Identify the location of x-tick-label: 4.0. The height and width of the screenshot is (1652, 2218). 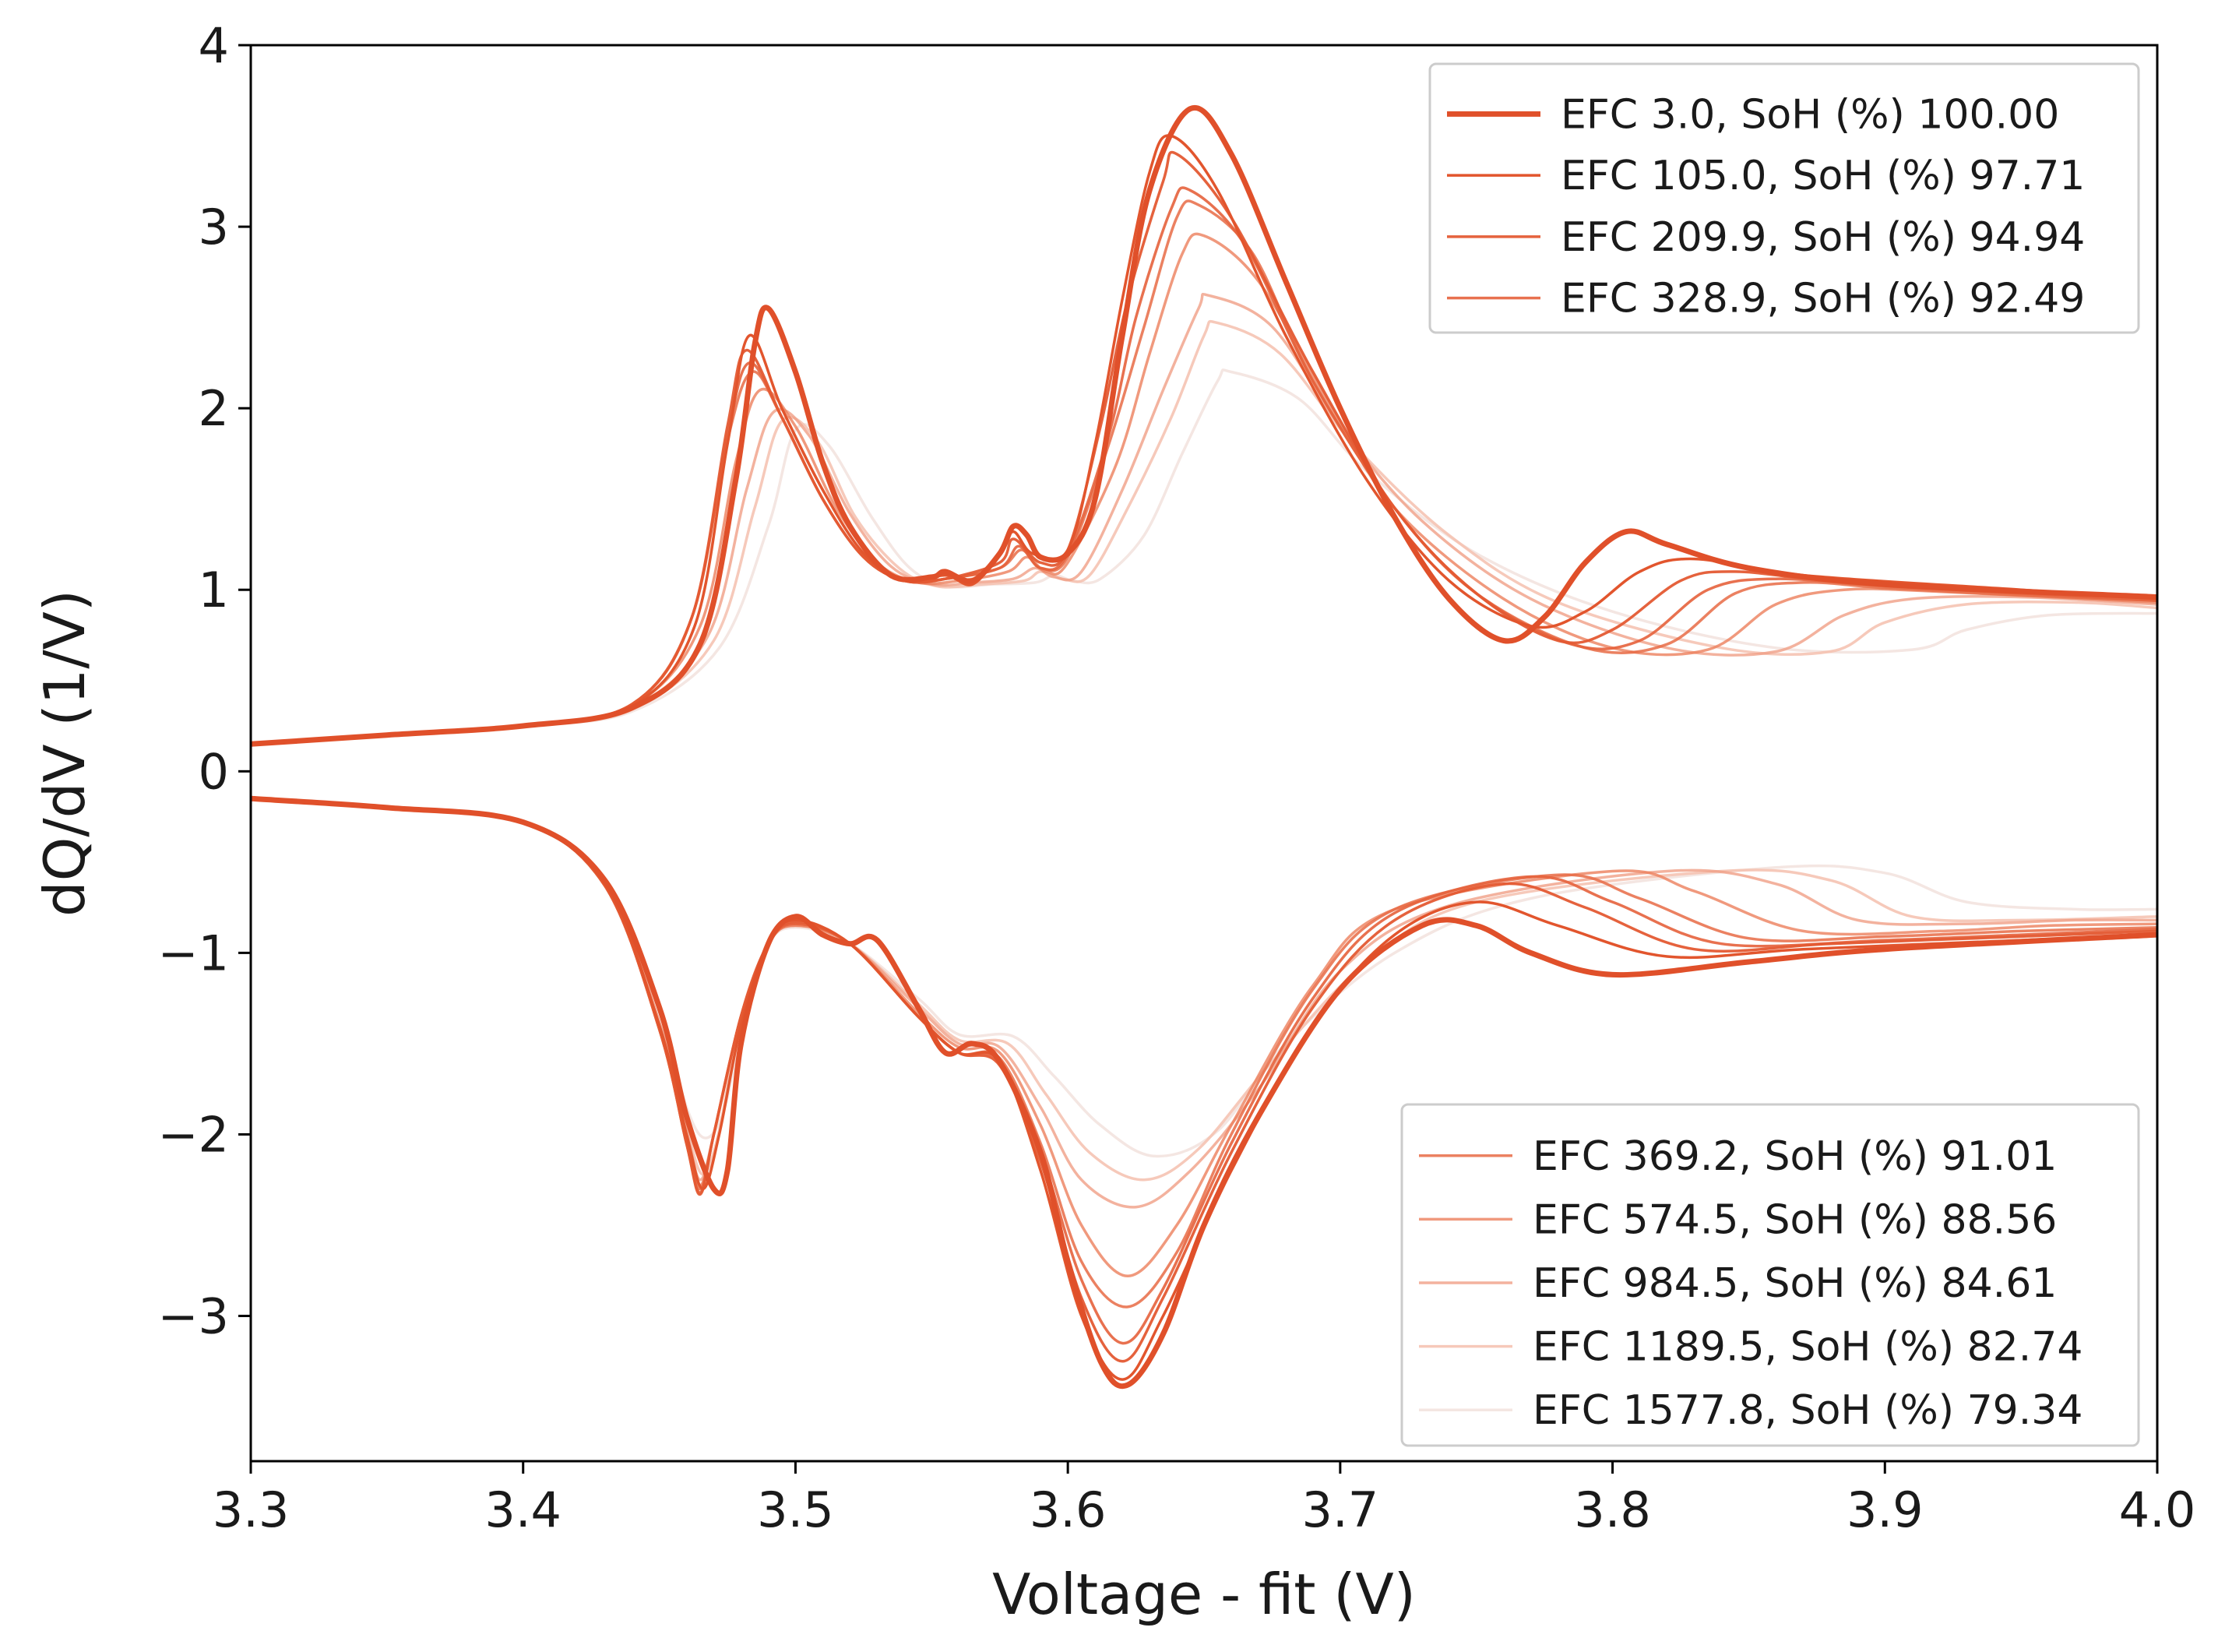
(2157, 1509).